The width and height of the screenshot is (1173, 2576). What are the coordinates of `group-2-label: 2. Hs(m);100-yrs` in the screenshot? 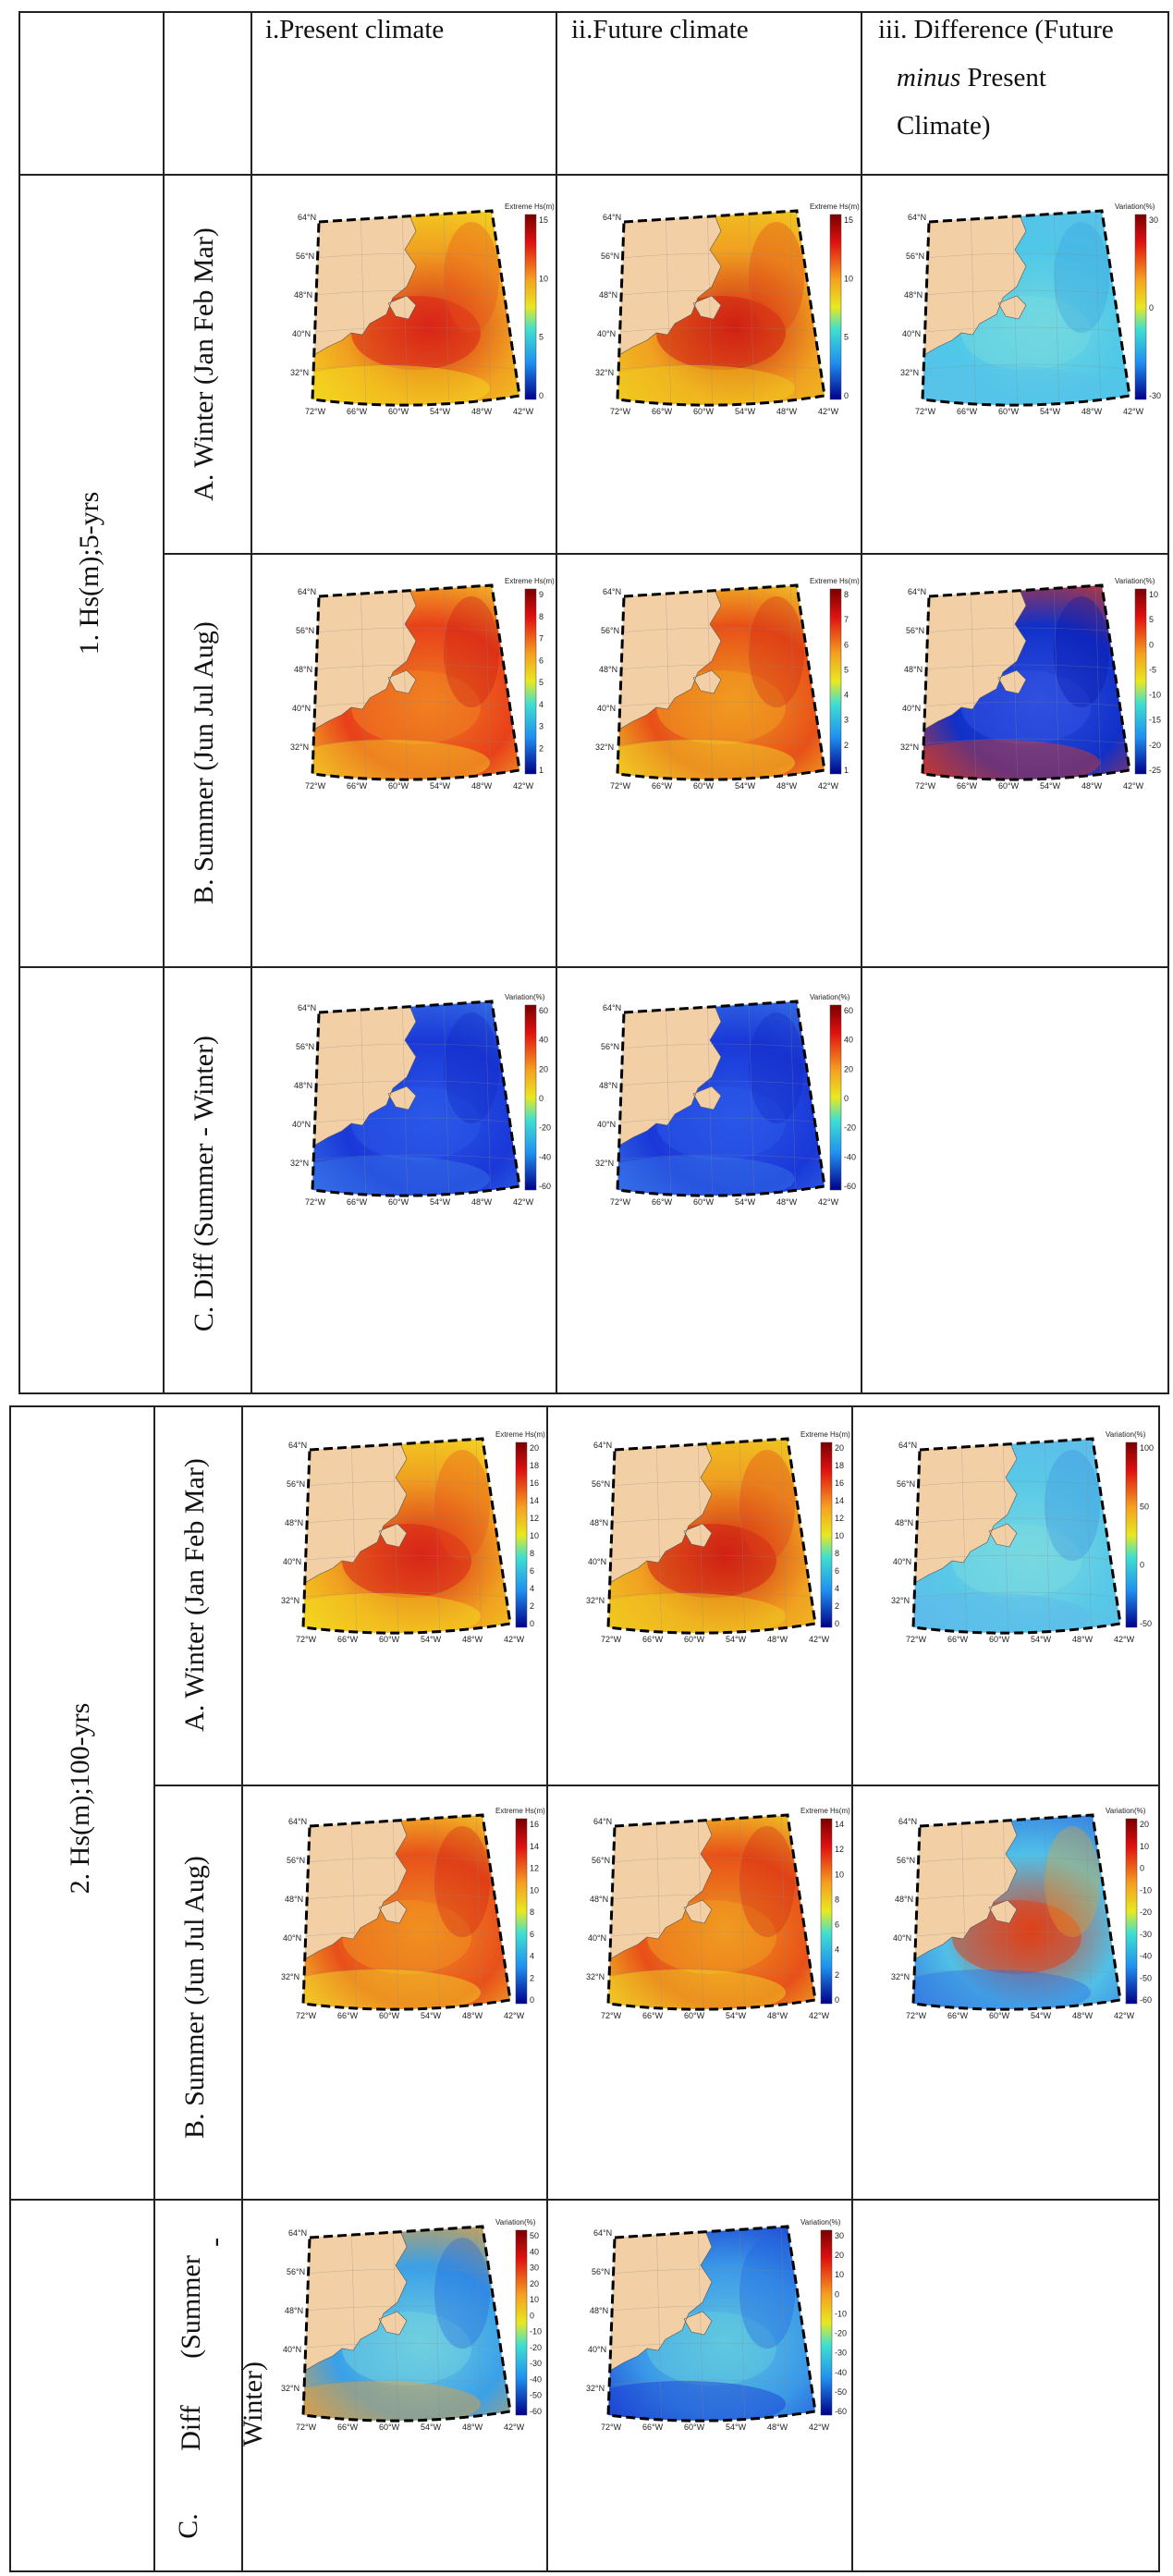 It's located at (80, 1798).